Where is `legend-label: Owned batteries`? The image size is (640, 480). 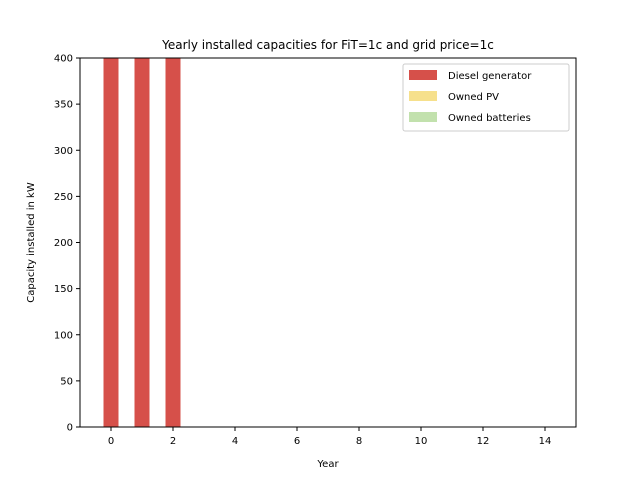 legend-label: Owned batteries is located at coordinates (489, 118).